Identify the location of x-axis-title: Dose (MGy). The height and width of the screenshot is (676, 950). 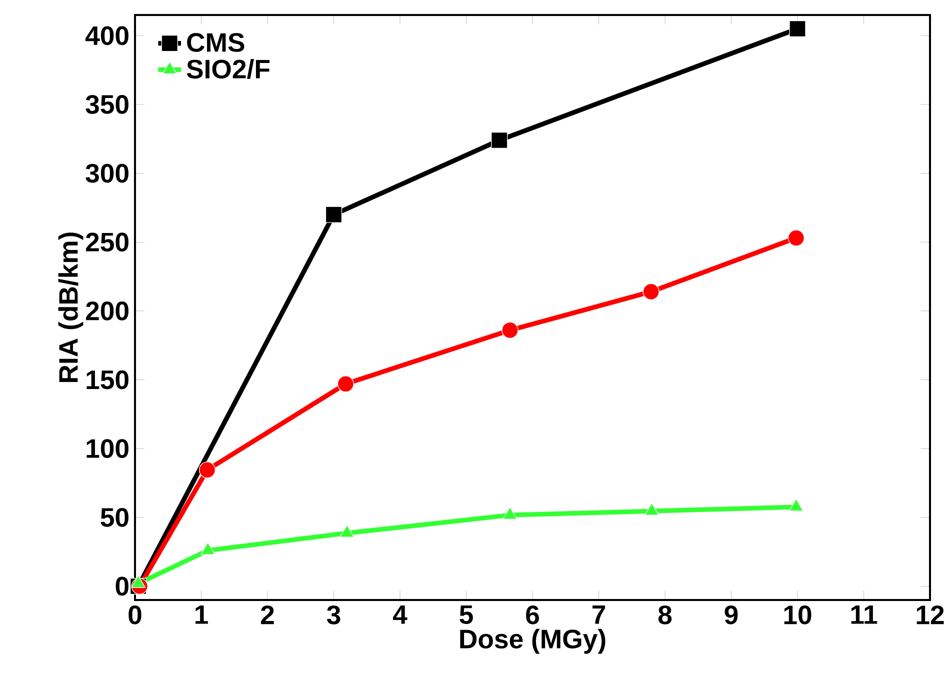
(533, 641).